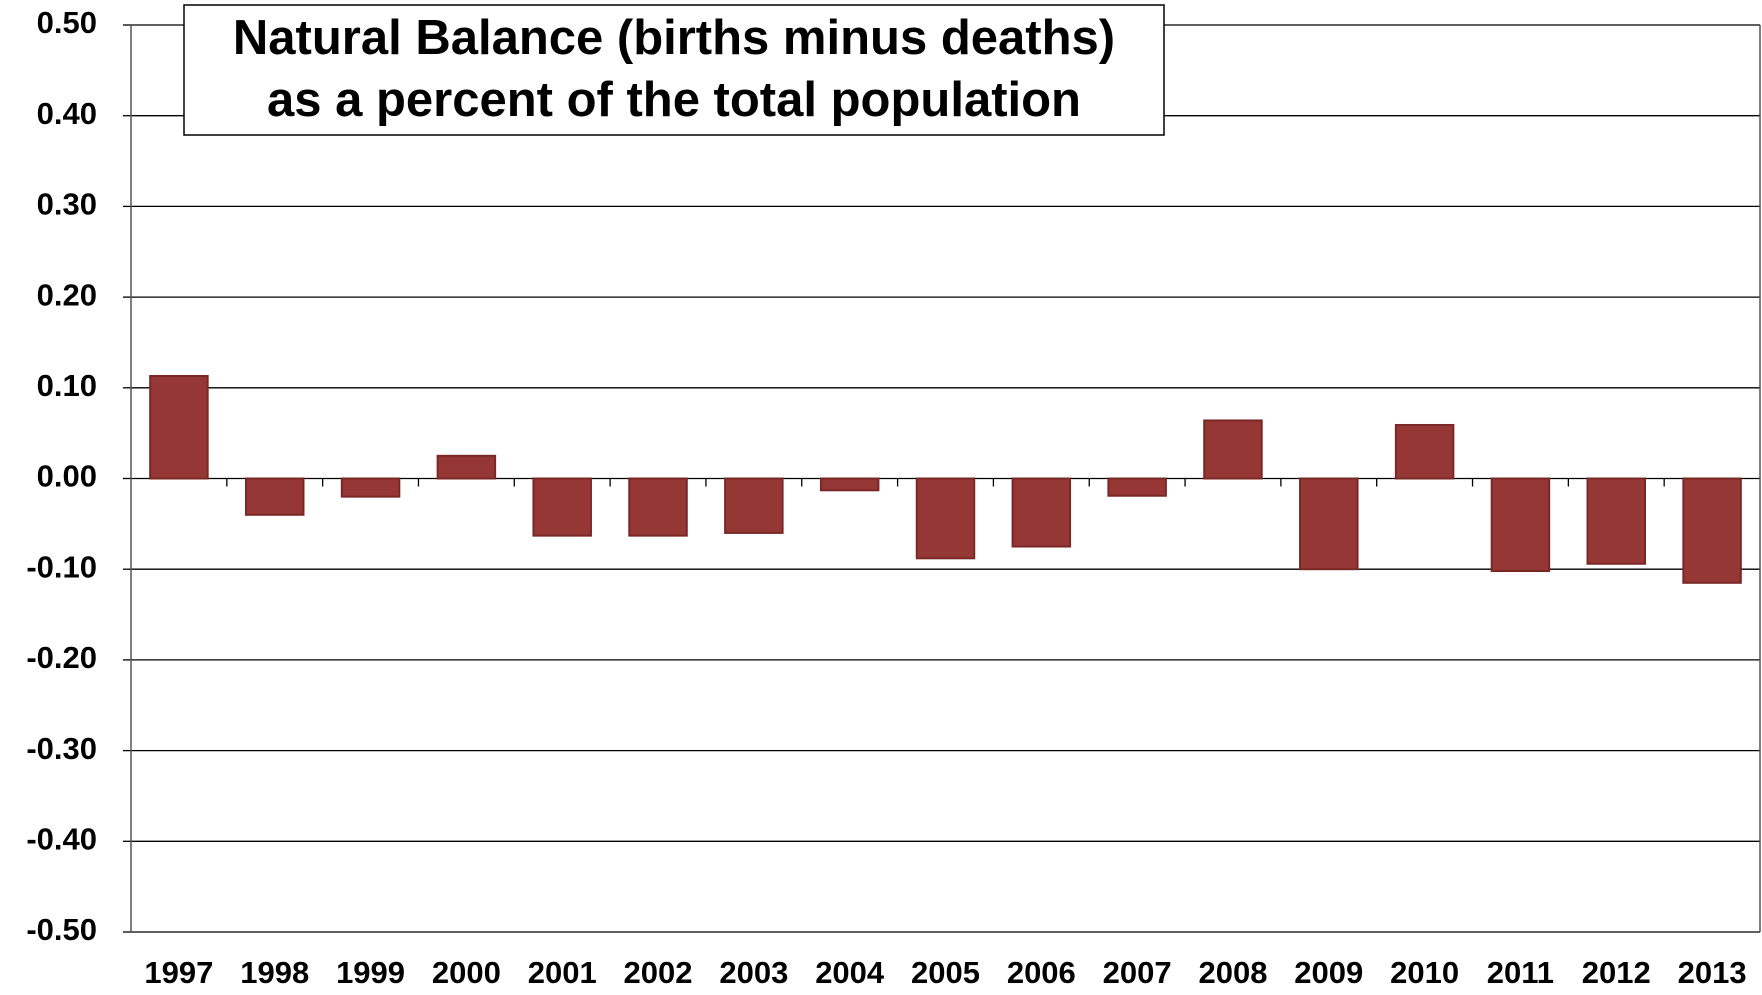  Describe the element at coordinates (466, 972) in the screenshot. I see `x-tick-label: 2000` at that location.